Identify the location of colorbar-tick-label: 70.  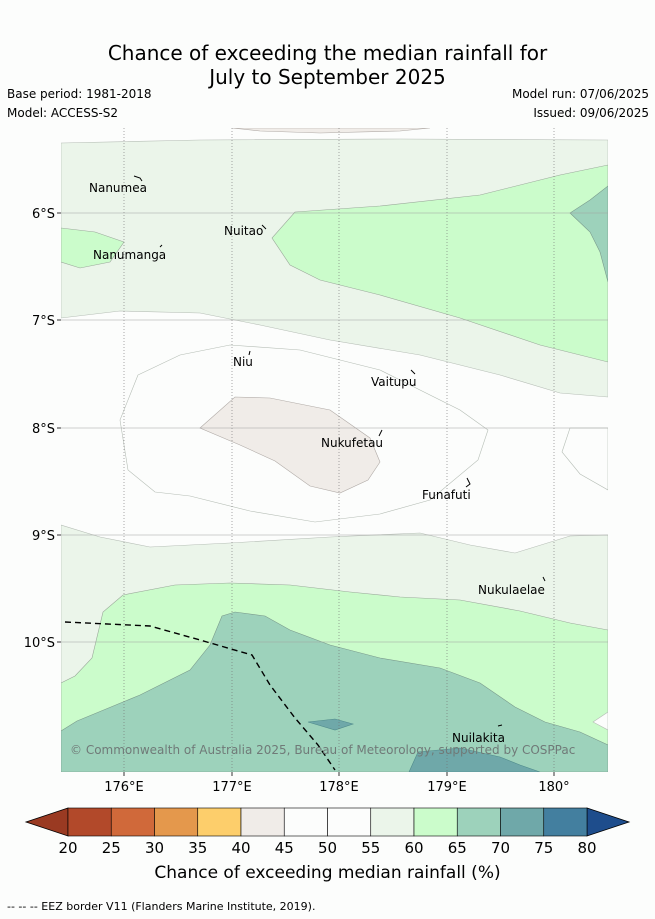
(500, 848).